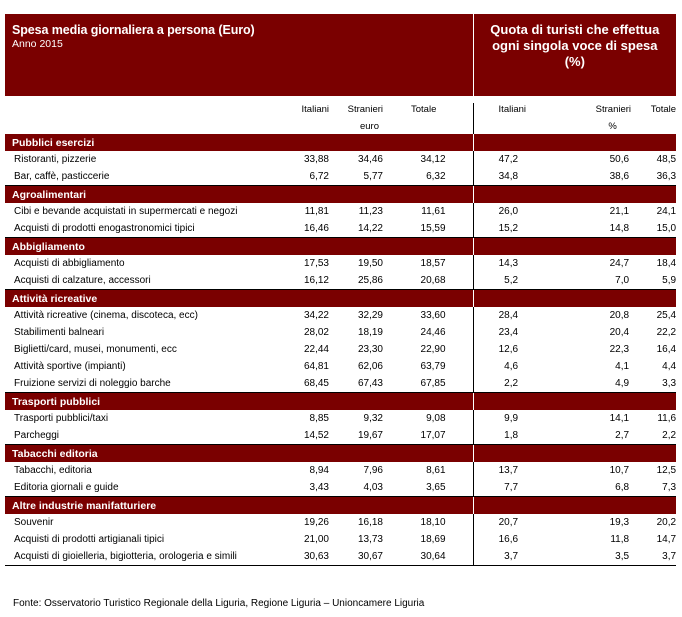 Image resolution: width=682 pixels, height=617 pixels. I want to click on pct-italiani: 26,0, so click(513, 211).